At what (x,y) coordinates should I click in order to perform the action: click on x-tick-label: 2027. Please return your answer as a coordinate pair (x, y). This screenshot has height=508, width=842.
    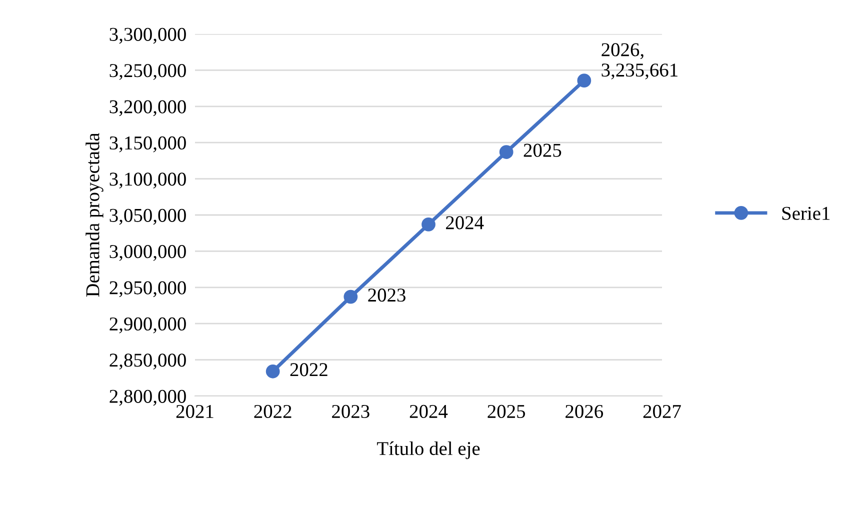
    Looking at the image, I should click on (662, 411).